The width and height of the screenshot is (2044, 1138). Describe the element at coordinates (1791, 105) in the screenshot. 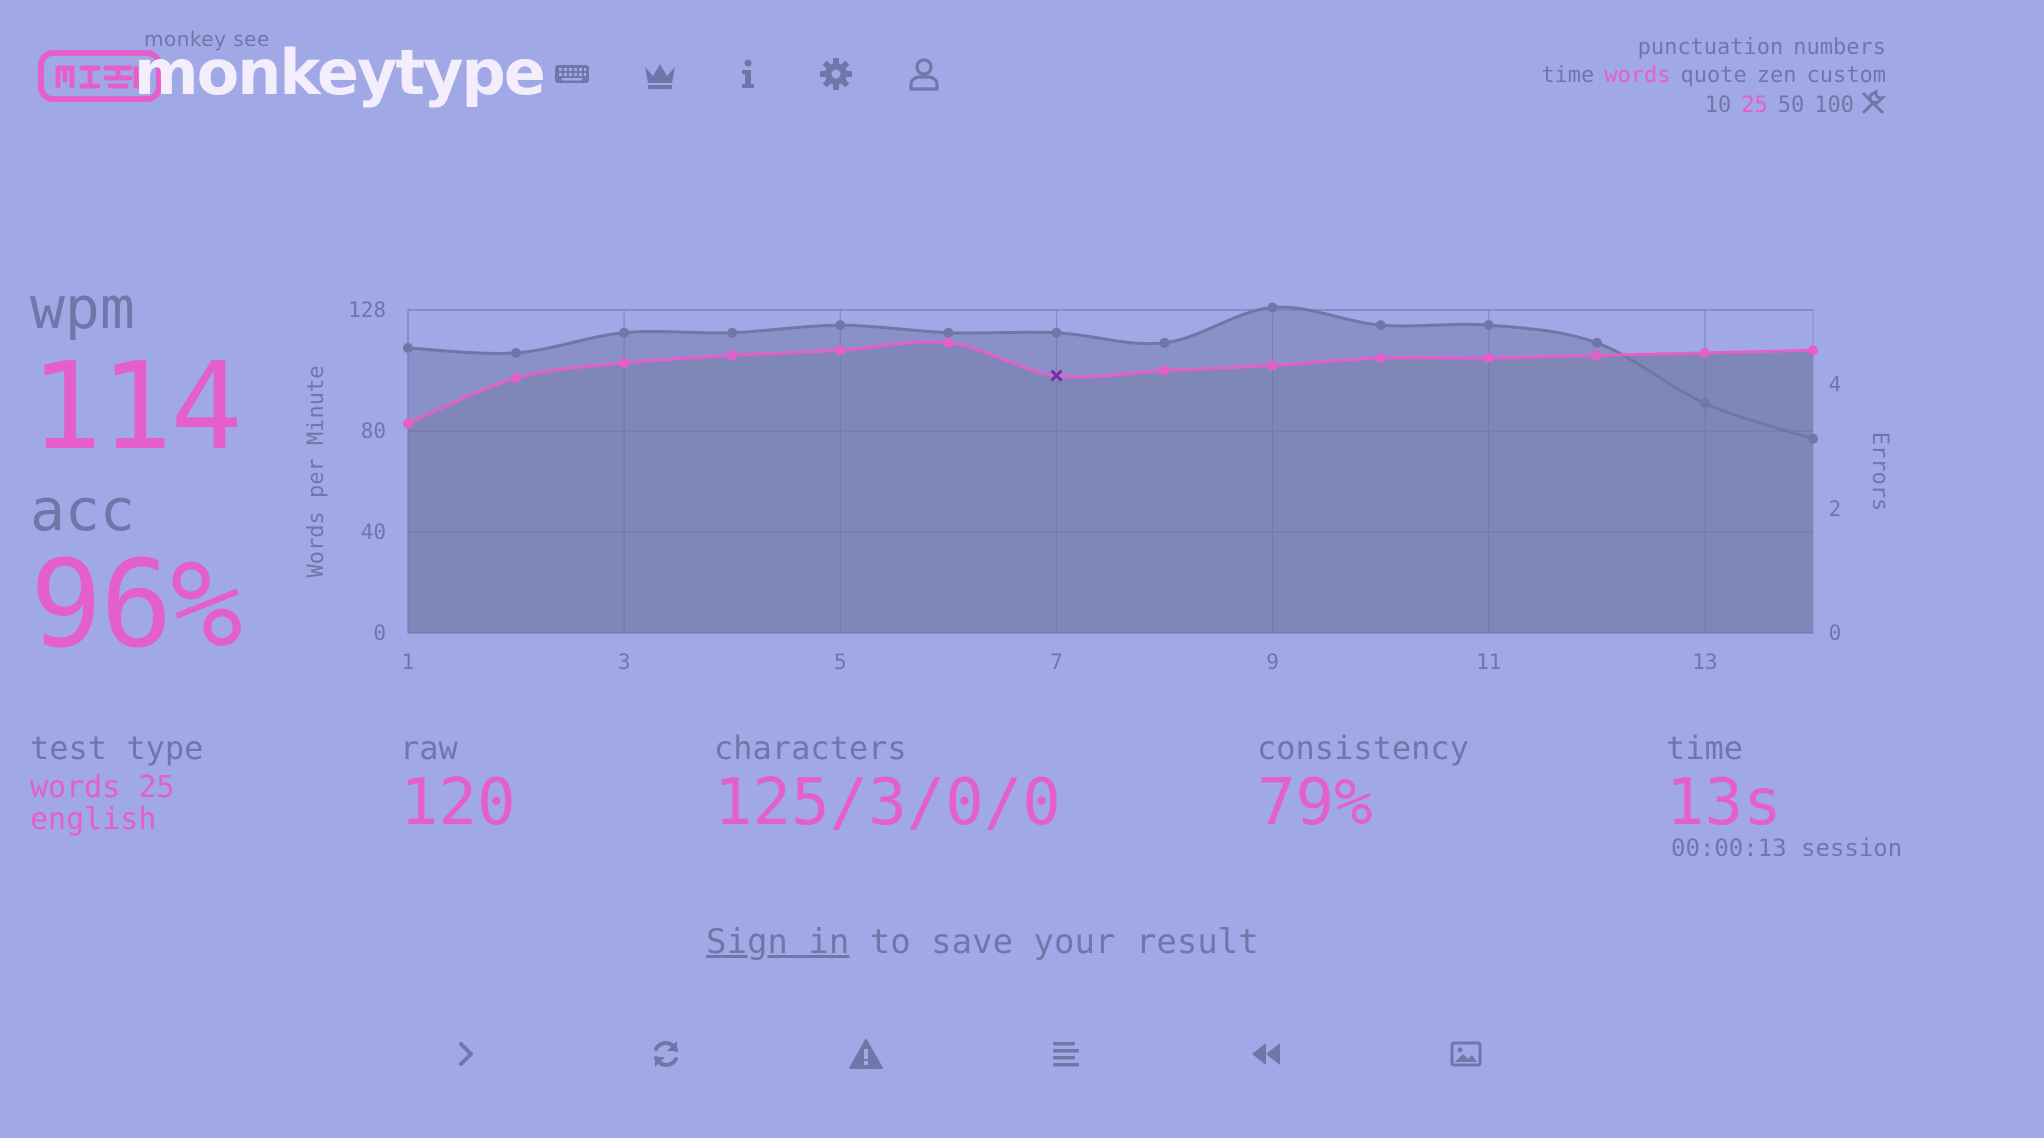

I see `config-length-50: 50` at that location.